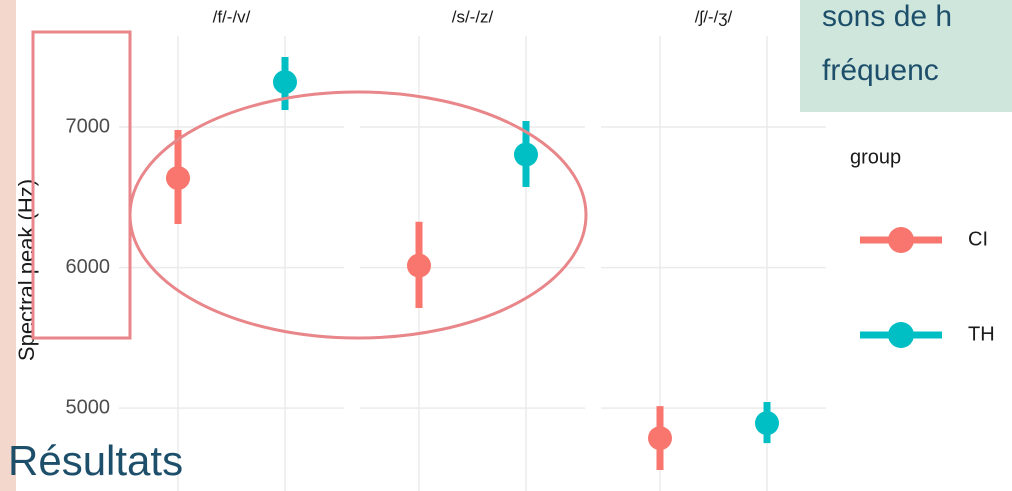 The height and width of the screenshot is (491, 1012). What do you see at coordinates (26, 270) in the screenshot?
I see `y-axis-label: Spectral peak (Hz)` at bounding box center [26, 270].